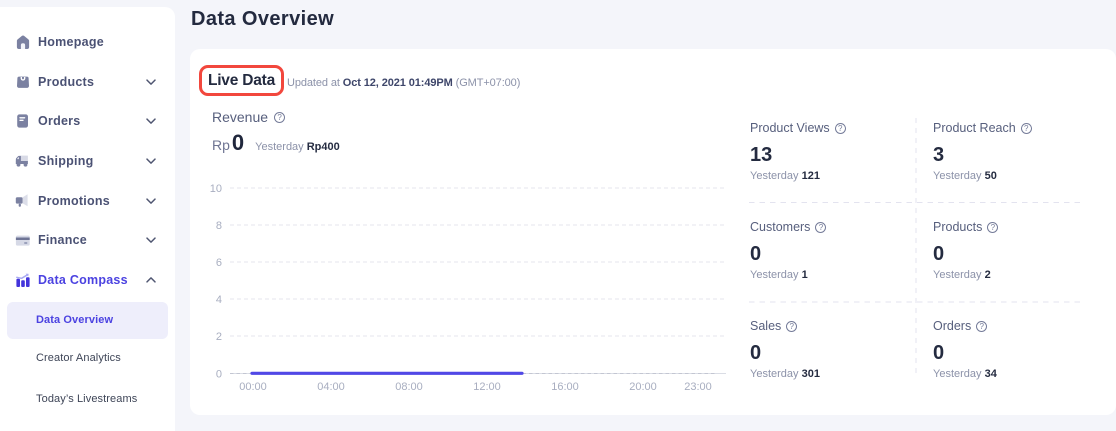  I want to click on svg-text: 6, so click(219, 263).